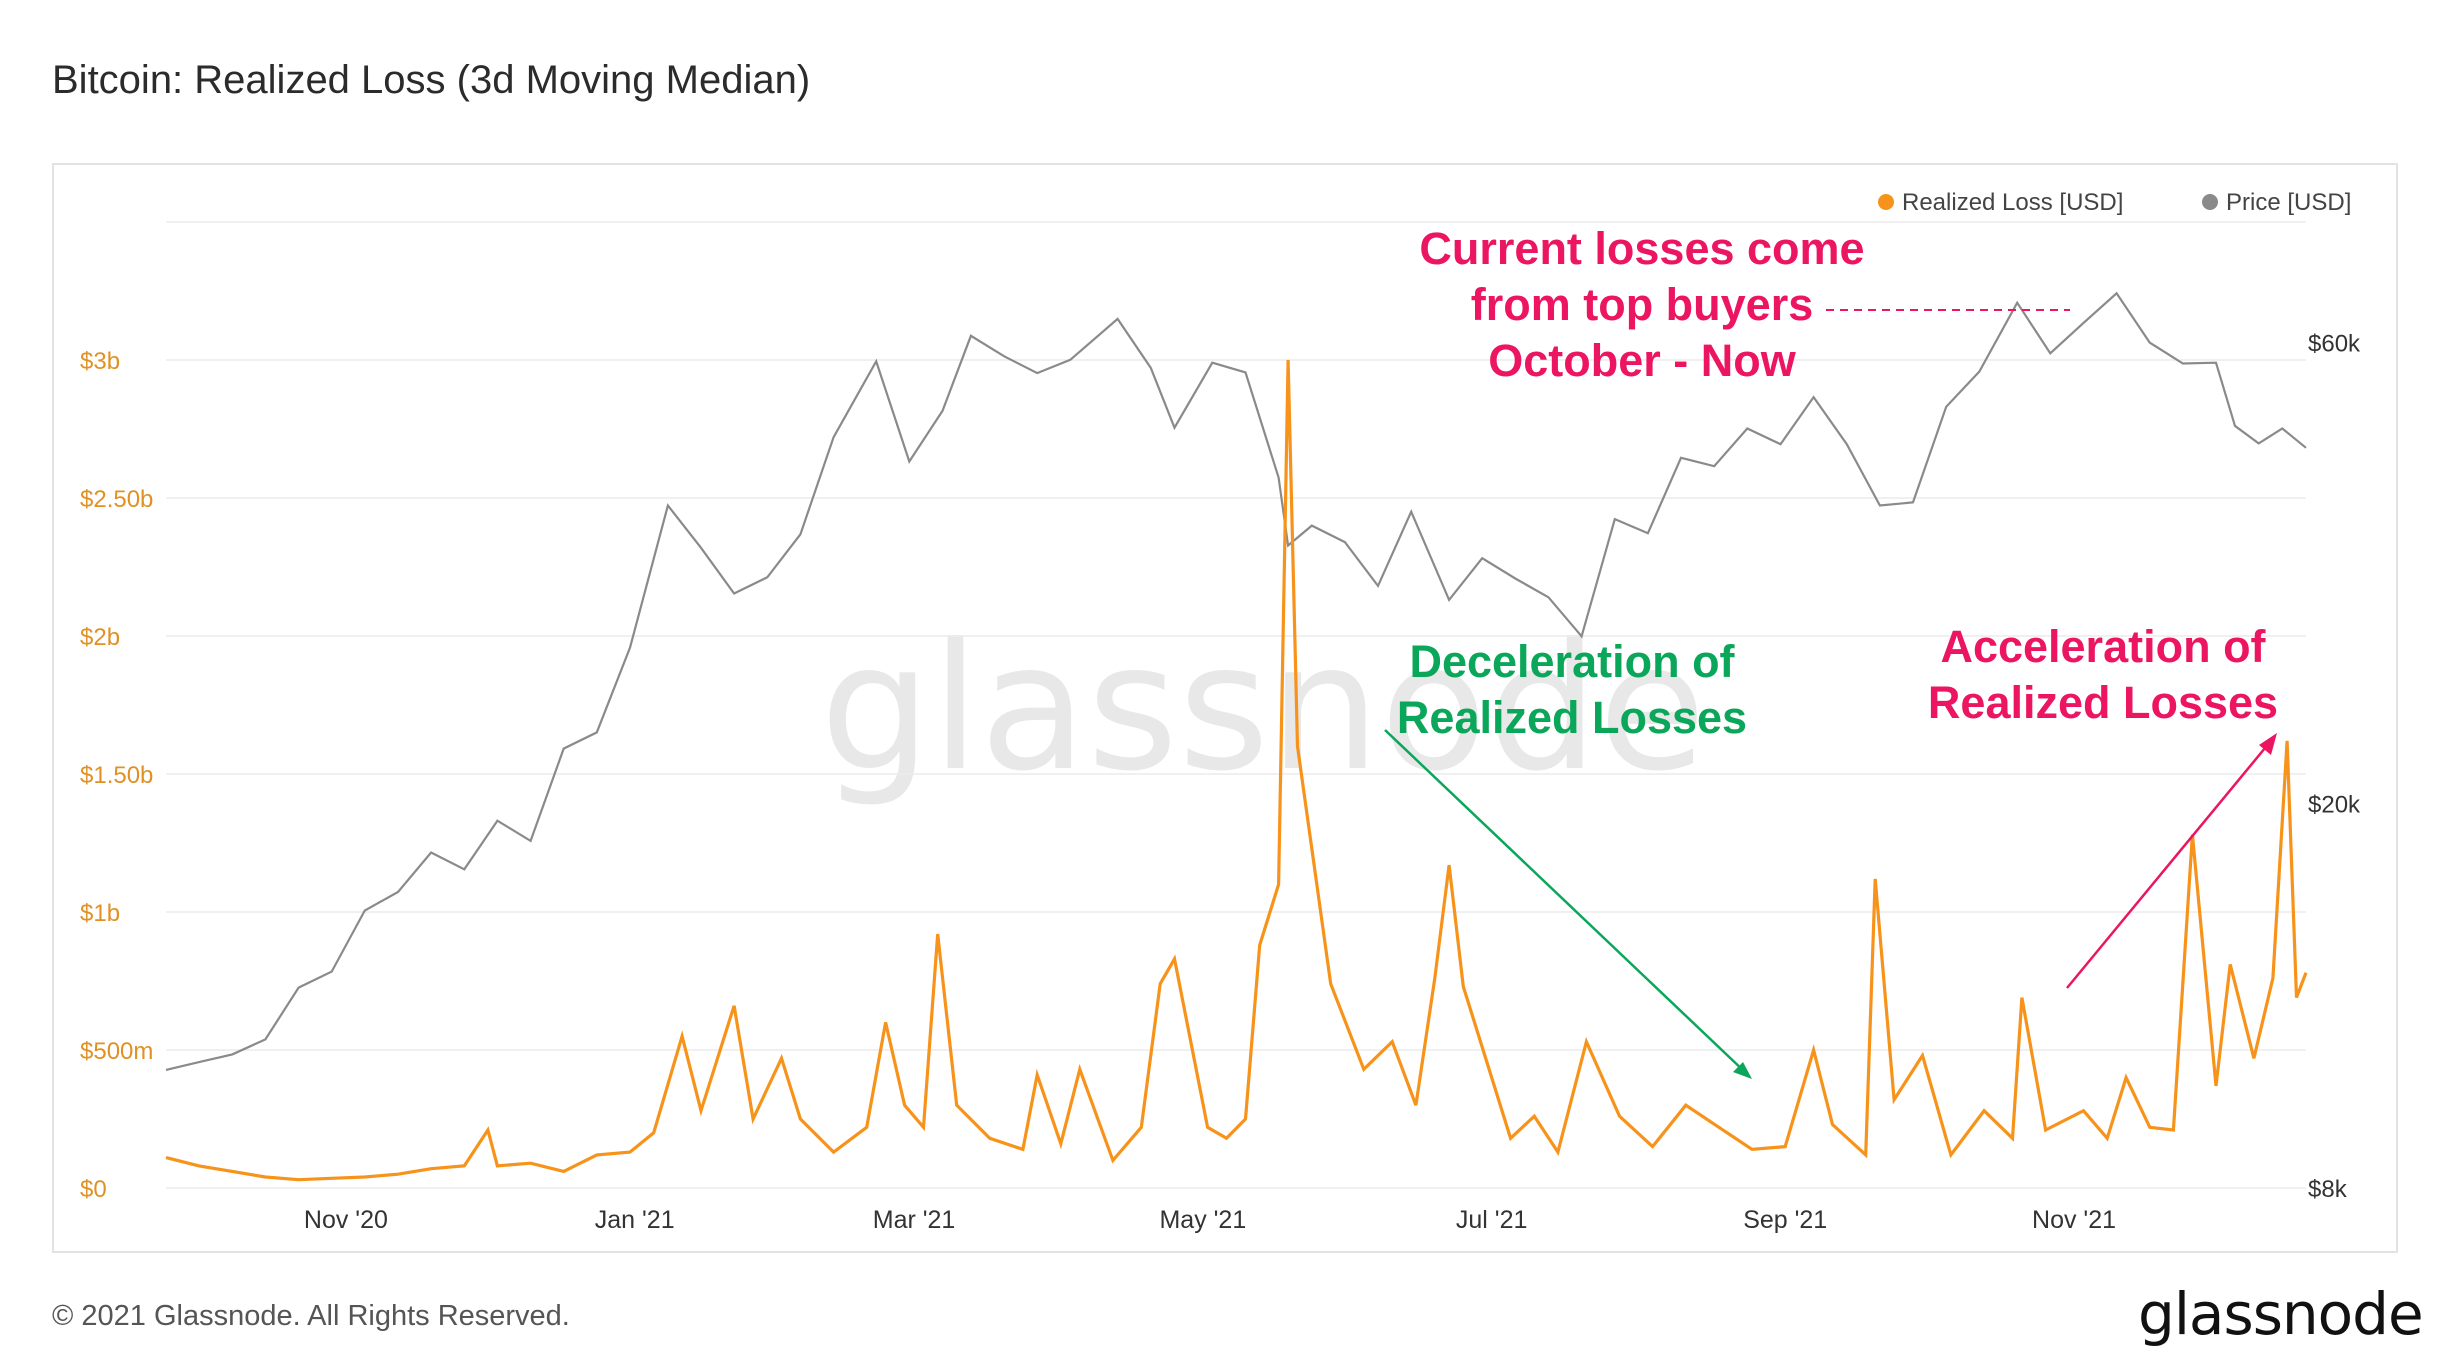  What do you see at coordinates (2103, 702) in the screenshot?
I see `annotation-acceleration-line2: Realized Losses` at bounding box center [2103, 702].